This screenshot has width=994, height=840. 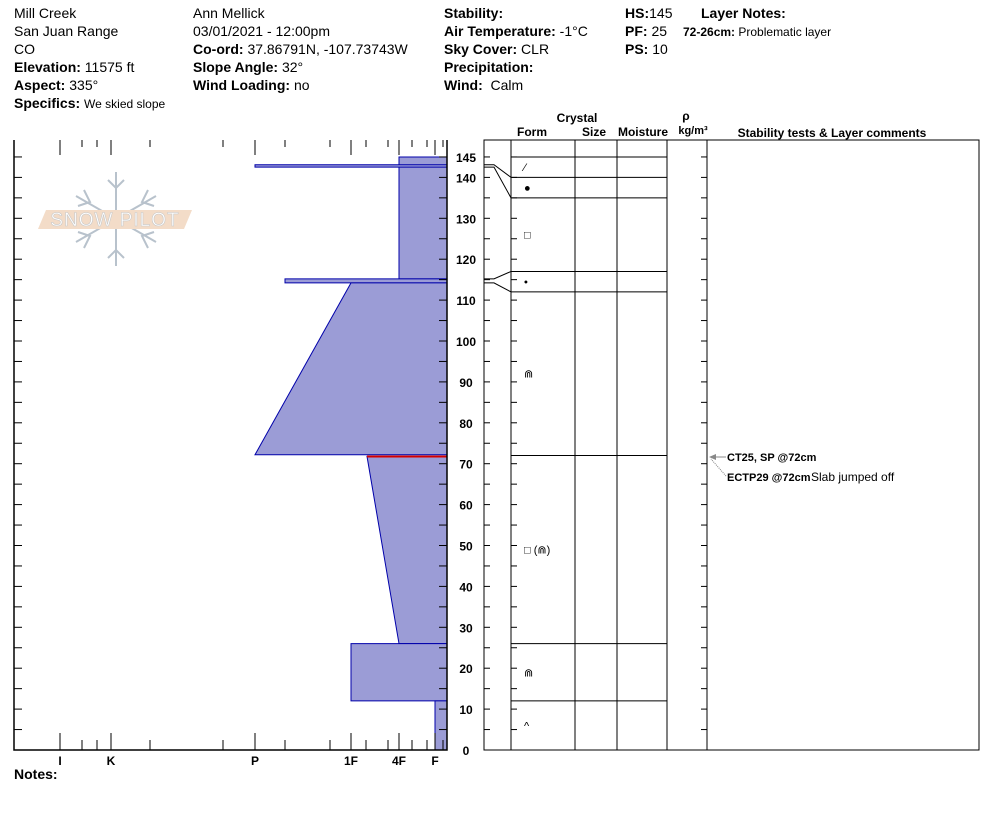 I want to click on hardness-label-4F: 4F, so click(x=399, y=761).